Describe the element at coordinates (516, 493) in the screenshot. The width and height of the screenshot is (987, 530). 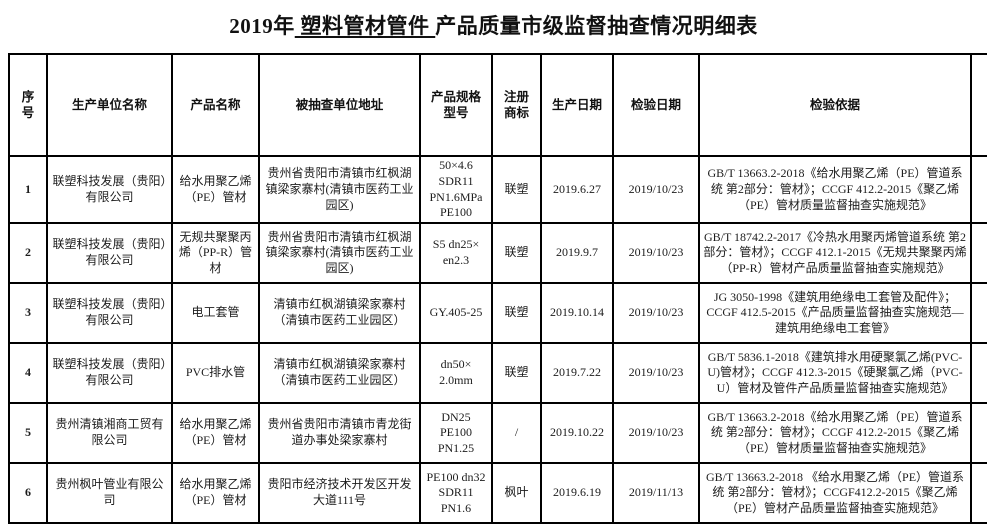
I see `cell-trademark: 枫叶` at that location.